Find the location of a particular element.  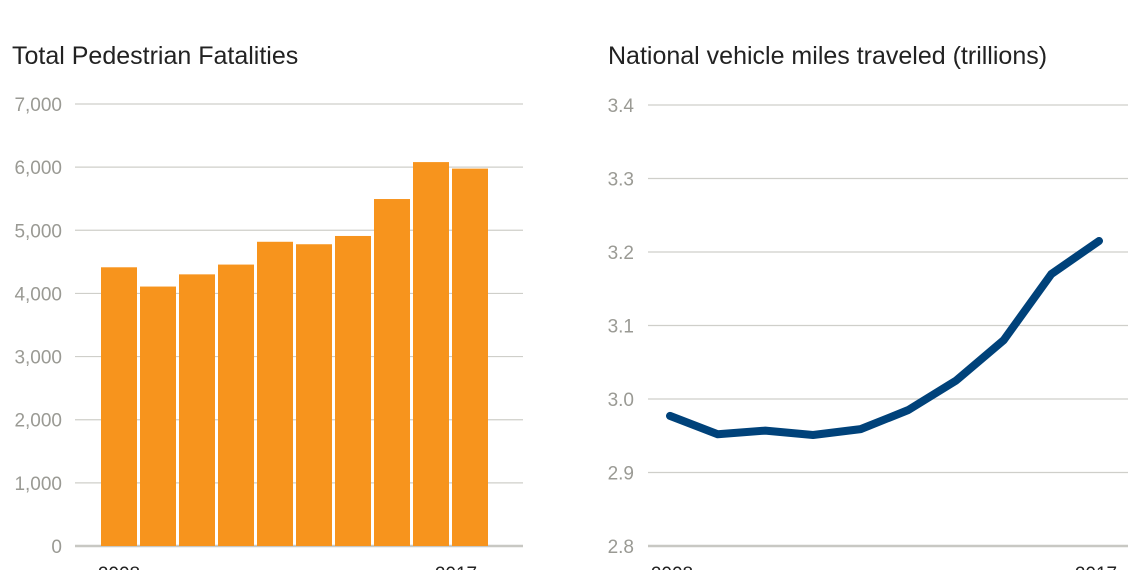

y-tick-label: 2,000 is located at coordinates (38, 421).